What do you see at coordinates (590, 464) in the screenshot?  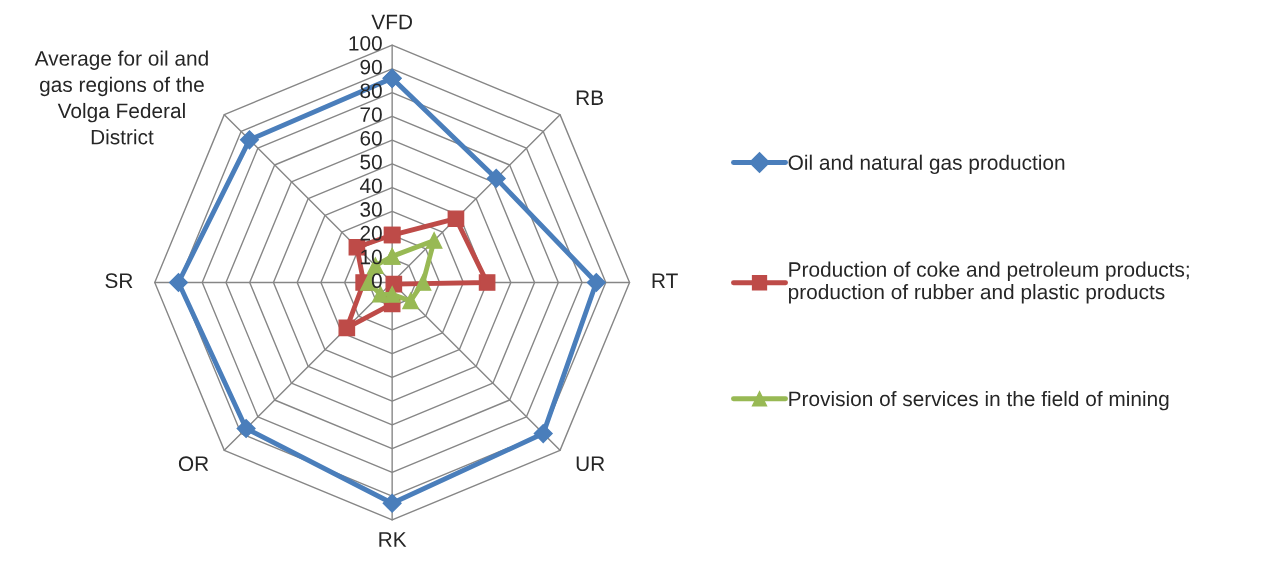 I see `spoke-label: UR` at bounding box center [590, 464].